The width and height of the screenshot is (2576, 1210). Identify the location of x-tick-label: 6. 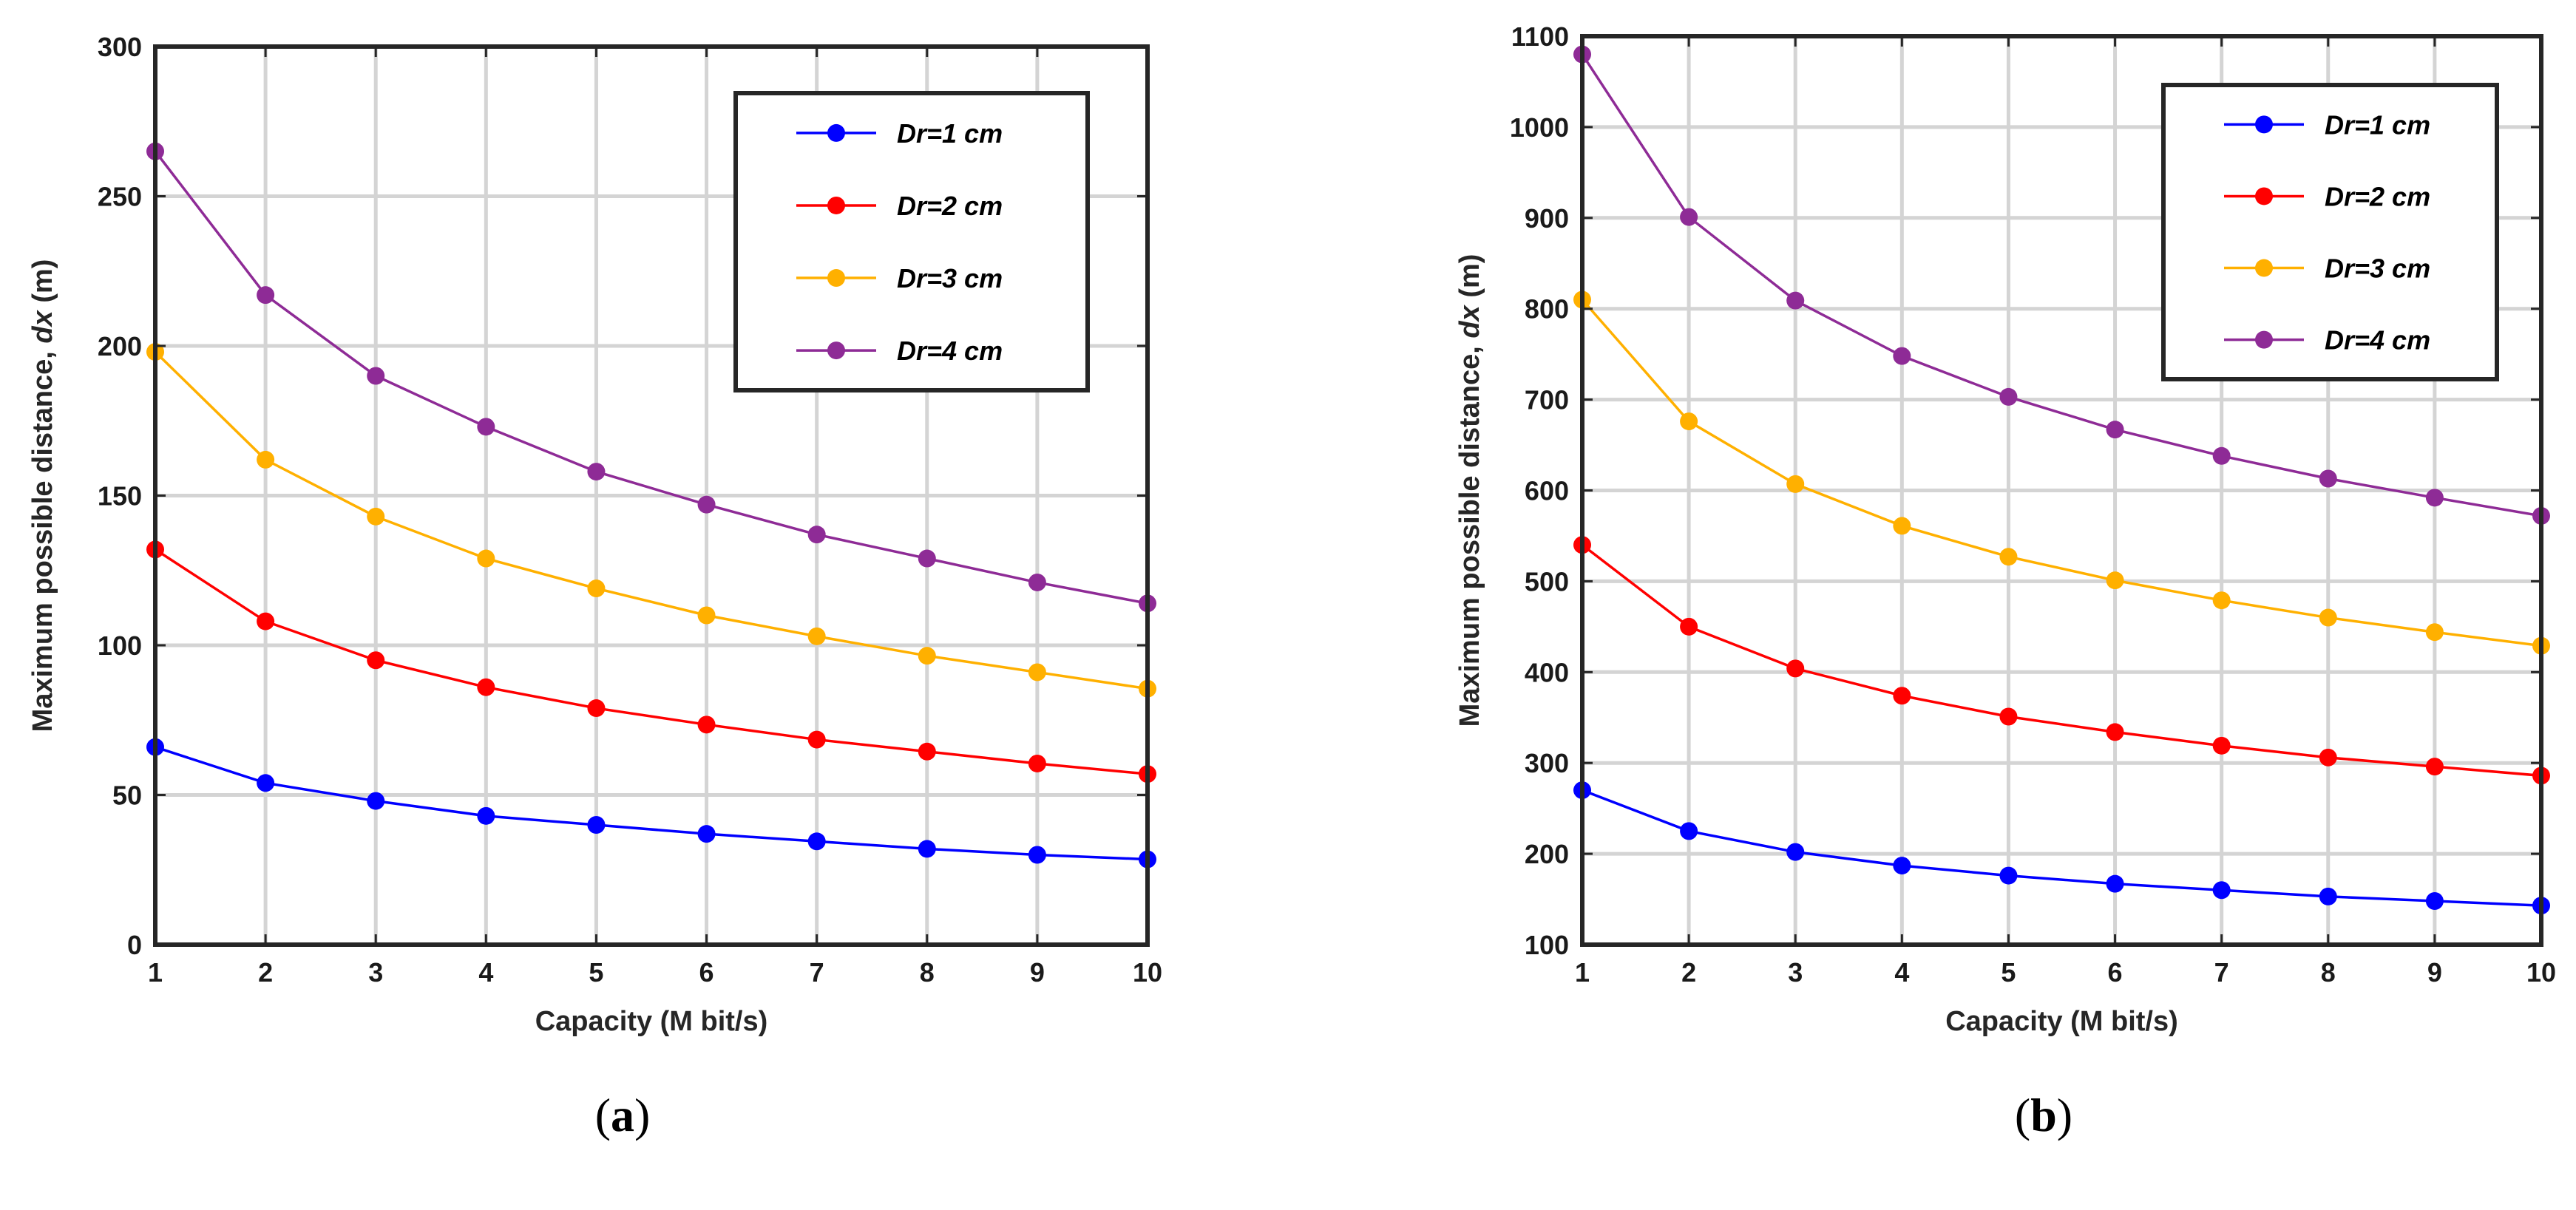
(706, 972).